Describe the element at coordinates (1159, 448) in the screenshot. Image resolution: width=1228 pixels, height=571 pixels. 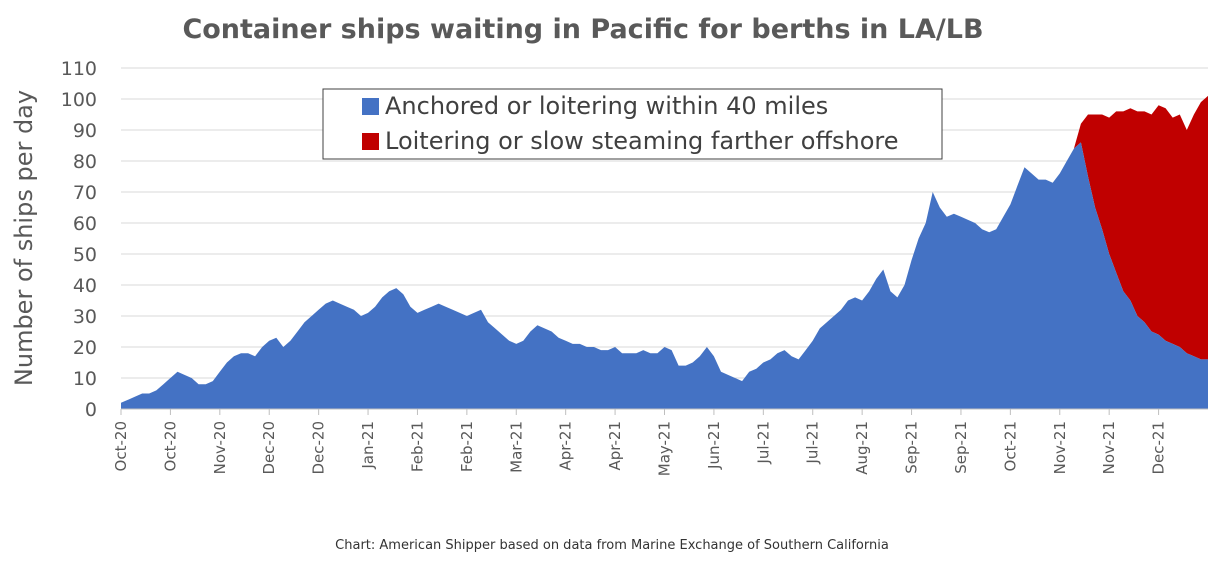
I see `x-tick-label: Dec-21` at that location.